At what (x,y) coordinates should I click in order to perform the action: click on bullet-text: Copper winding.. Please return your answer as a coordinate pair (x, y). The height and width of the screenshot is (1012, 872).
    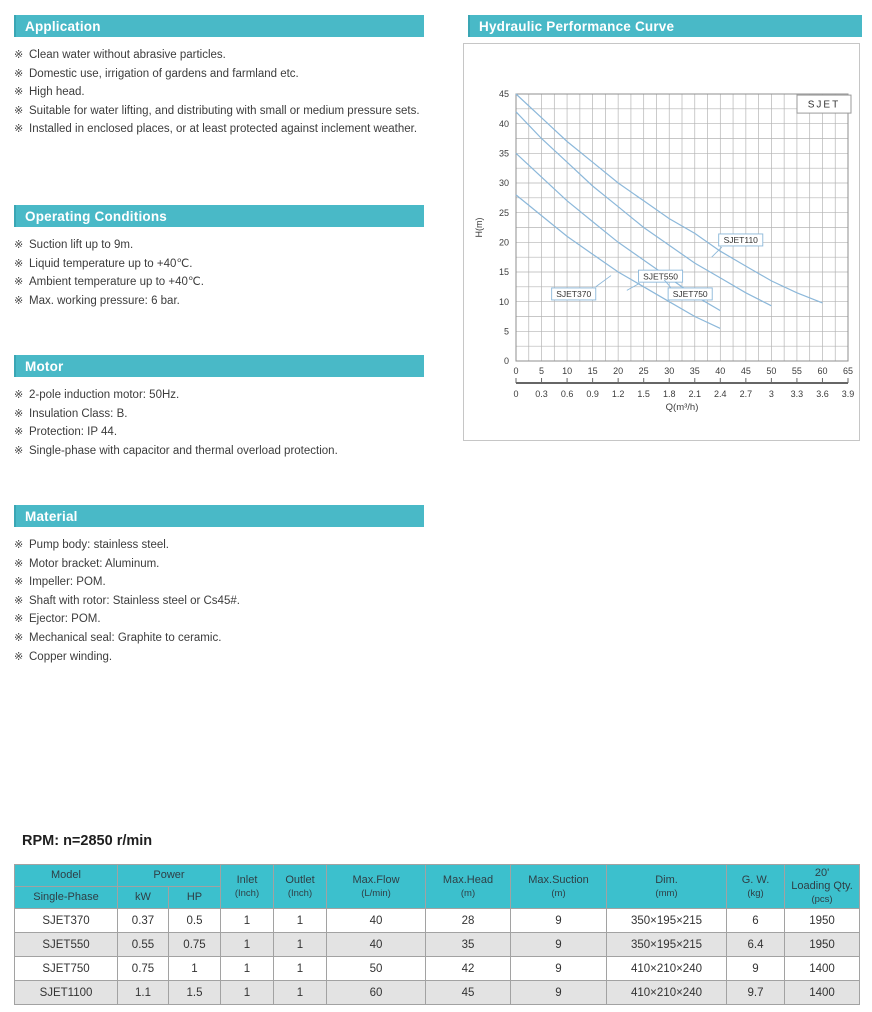
    Looking at the image, I should click on (71, 656).